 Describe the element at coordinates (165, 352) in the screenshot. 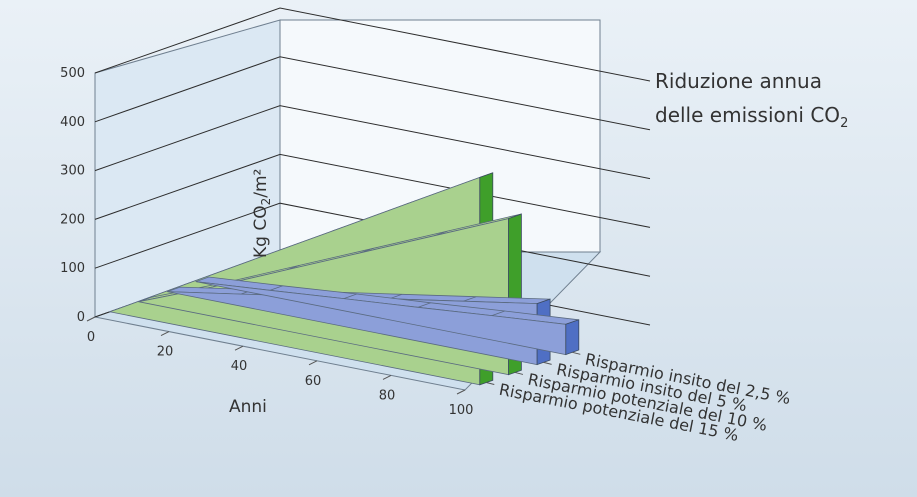

I see `x-tick-label: 20` at that location.